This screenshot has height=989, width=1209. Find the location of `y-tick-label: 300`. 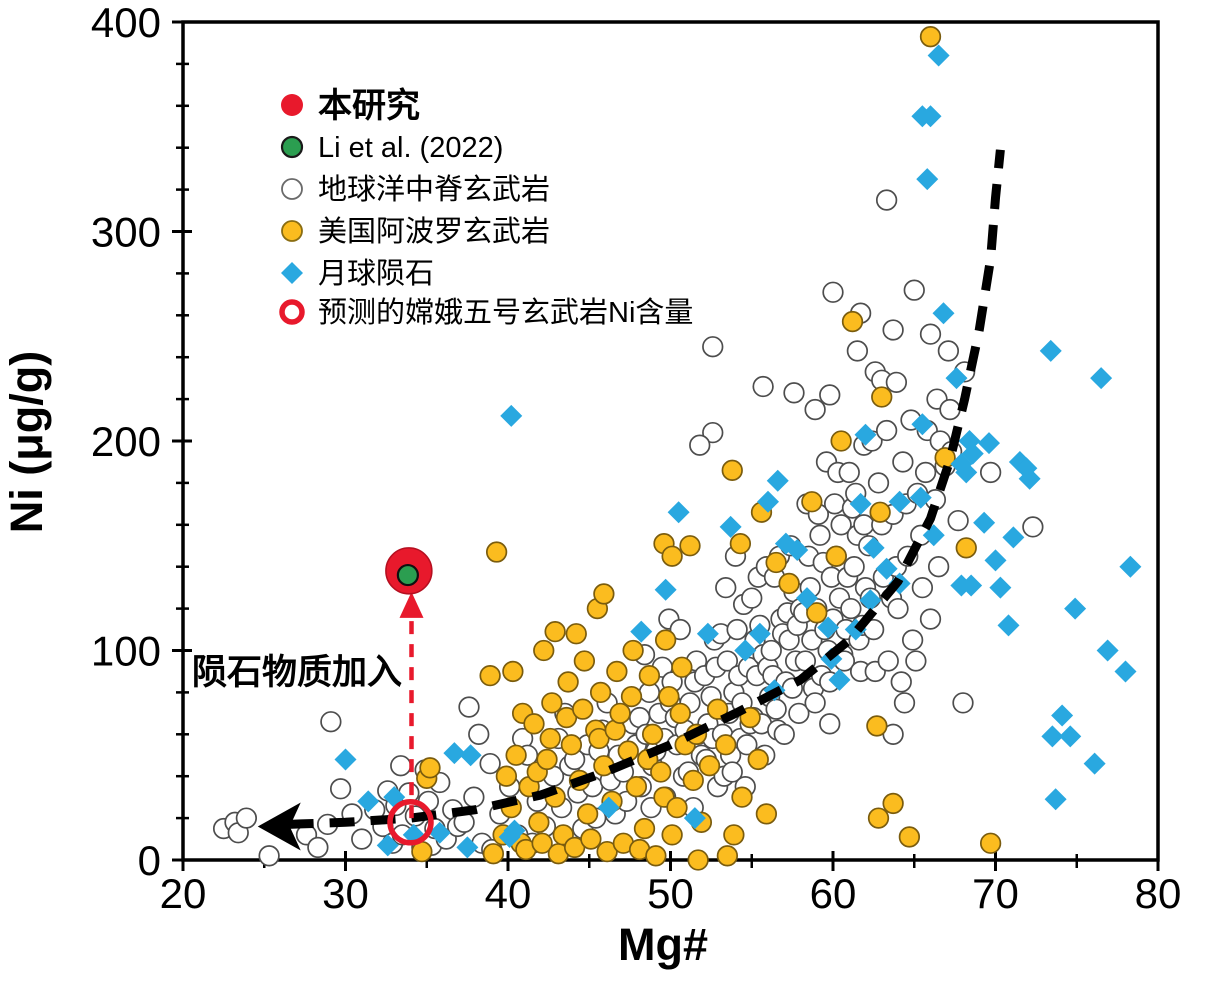

y-tick-label: 300 is located at coordinates (126, 232).